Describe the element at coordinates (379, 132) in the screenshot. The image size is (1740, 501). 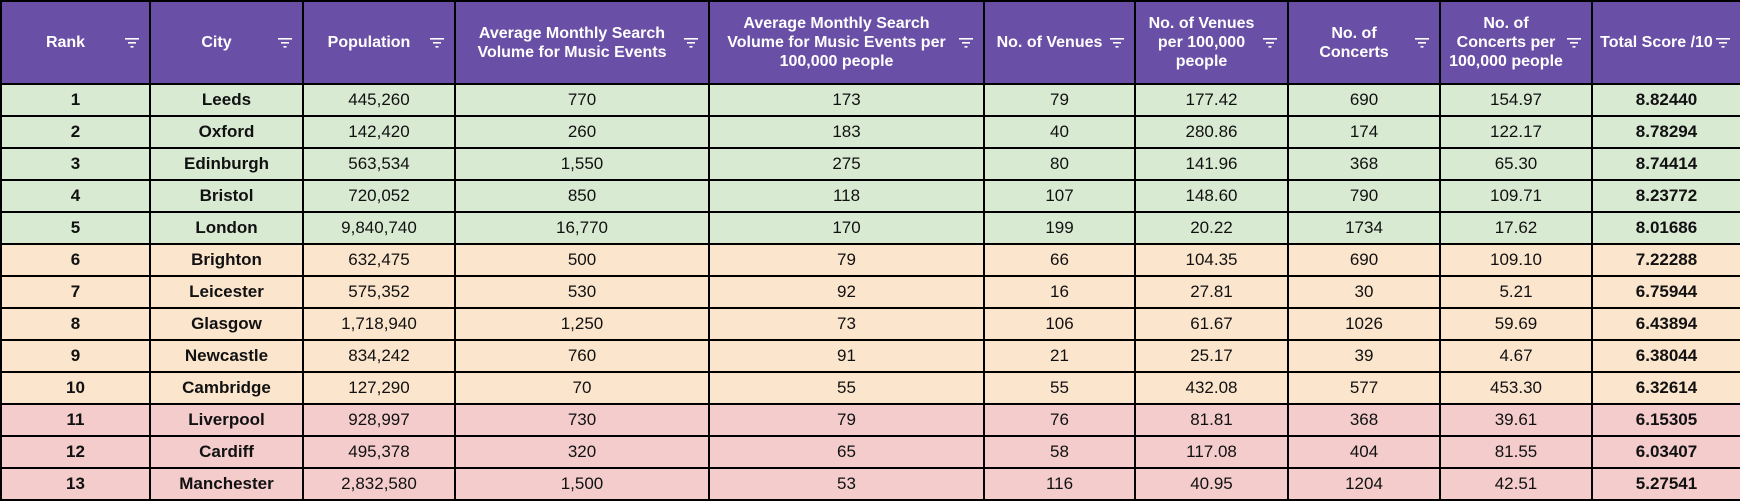
I see `cell-population: 142,420` at that location.